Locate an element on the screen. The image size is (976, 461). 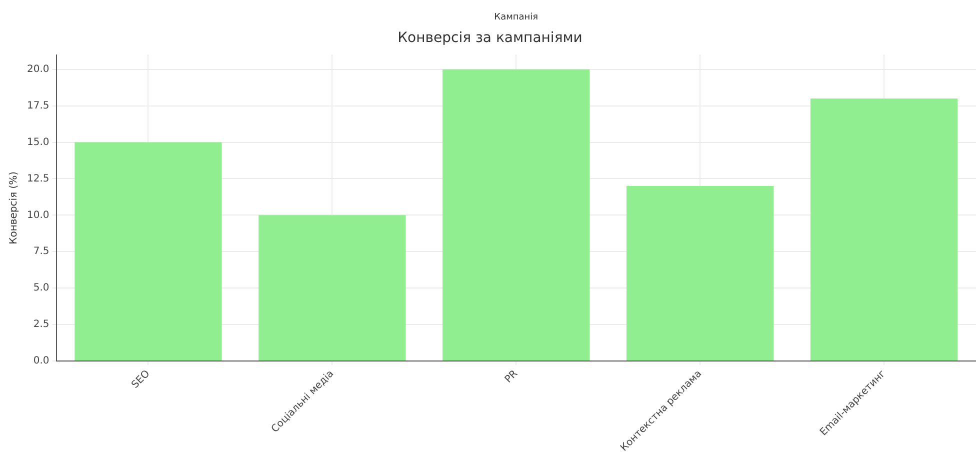
y-tick-label: 2.5 is located at coordinates (41, 324).